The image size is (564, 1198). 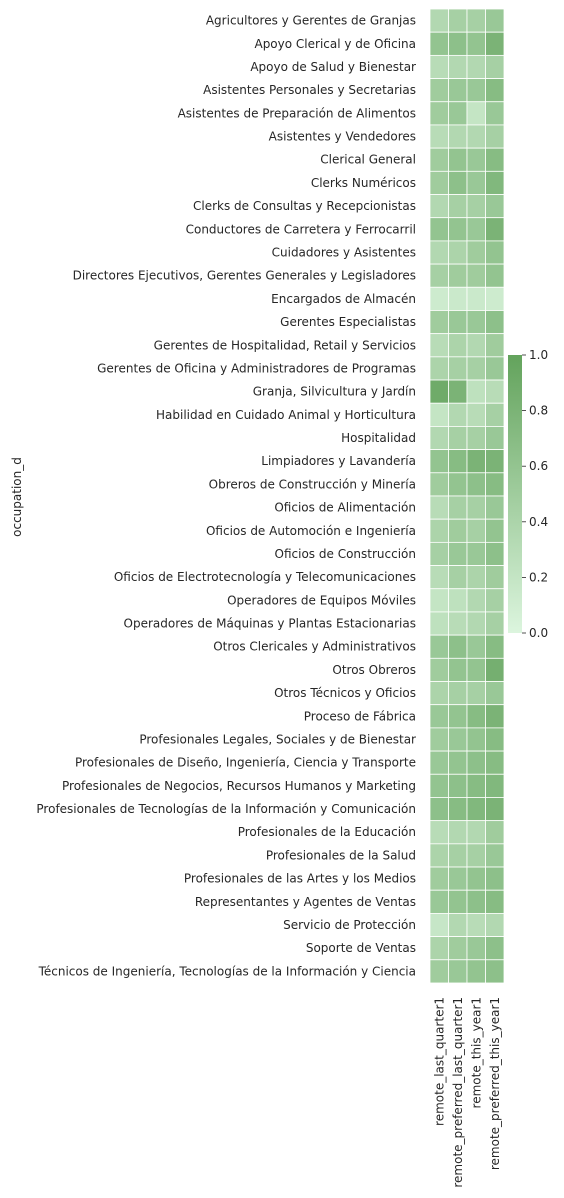 What do you see at coordinates (458, 1092) in the screenshot?
I see `column-tick-label: remote_preferred_last_quarter1` at bounding box center [458, 1092].